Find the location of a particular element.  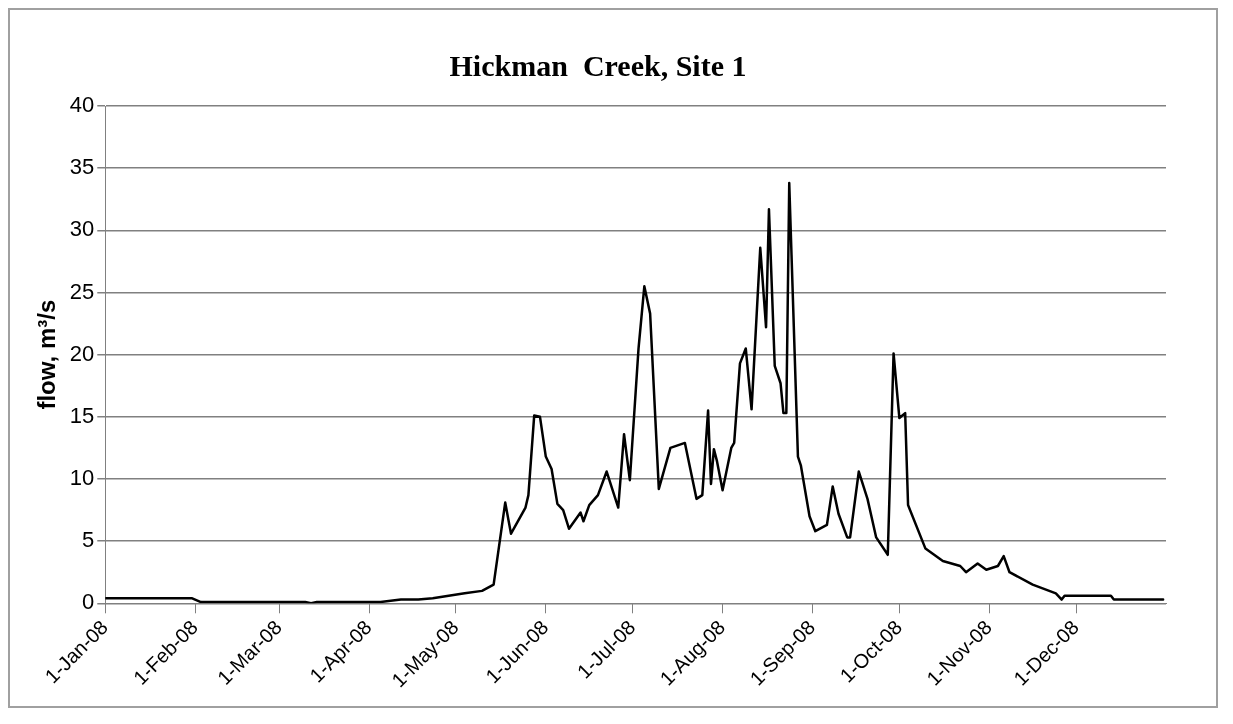

y-axis-title: flow, m³/s is located at coordinates (47, 354).